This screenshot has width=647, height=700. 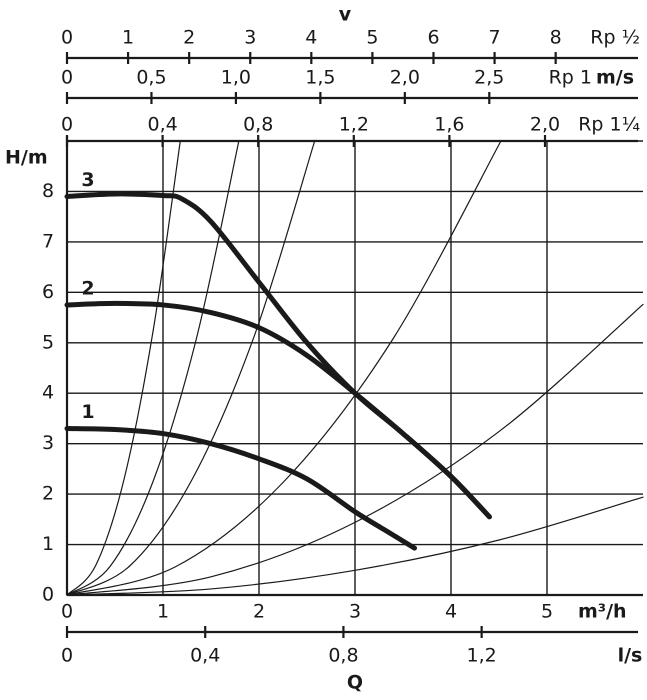 What do you see at coordinates (48, 595) in the screenshot?
I see `y-tick-label: 0` at bounding box center [48, 595].